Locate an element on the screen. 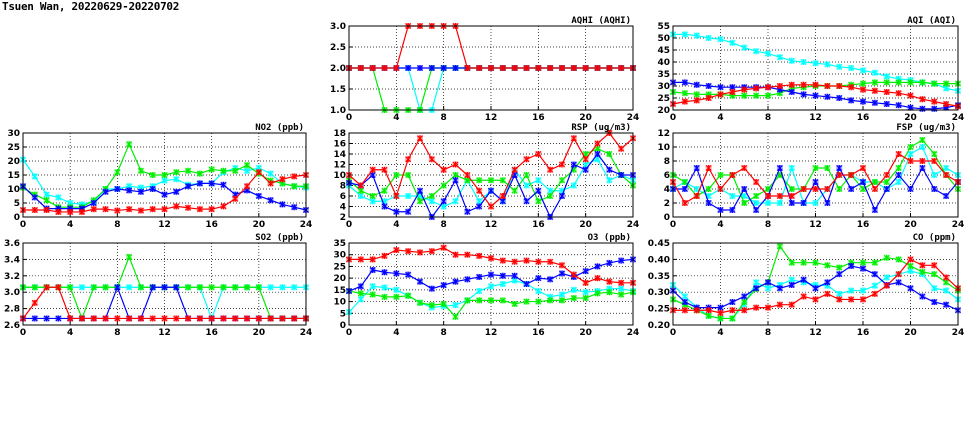 The height and width of the screenshot is (447, 975). x-tick-label: 12 is located at coordinates (815, 118).